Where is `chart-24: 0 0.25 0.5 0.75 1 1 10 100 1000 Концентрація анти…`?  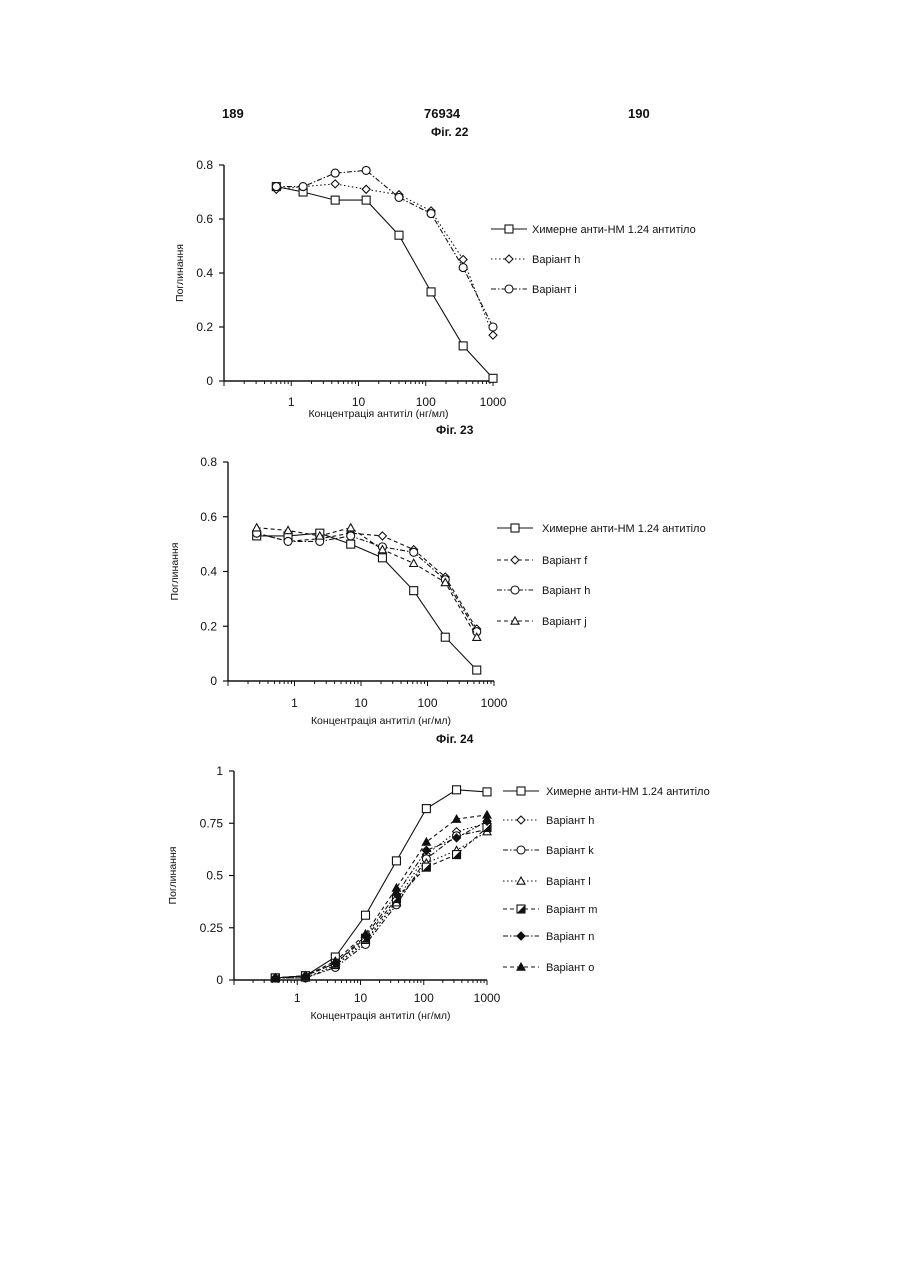
chart-24: 0 0.25 0.5 0.75 1 1 10 100 1000 Концентрація анти… is located at coordinates (438, 893).